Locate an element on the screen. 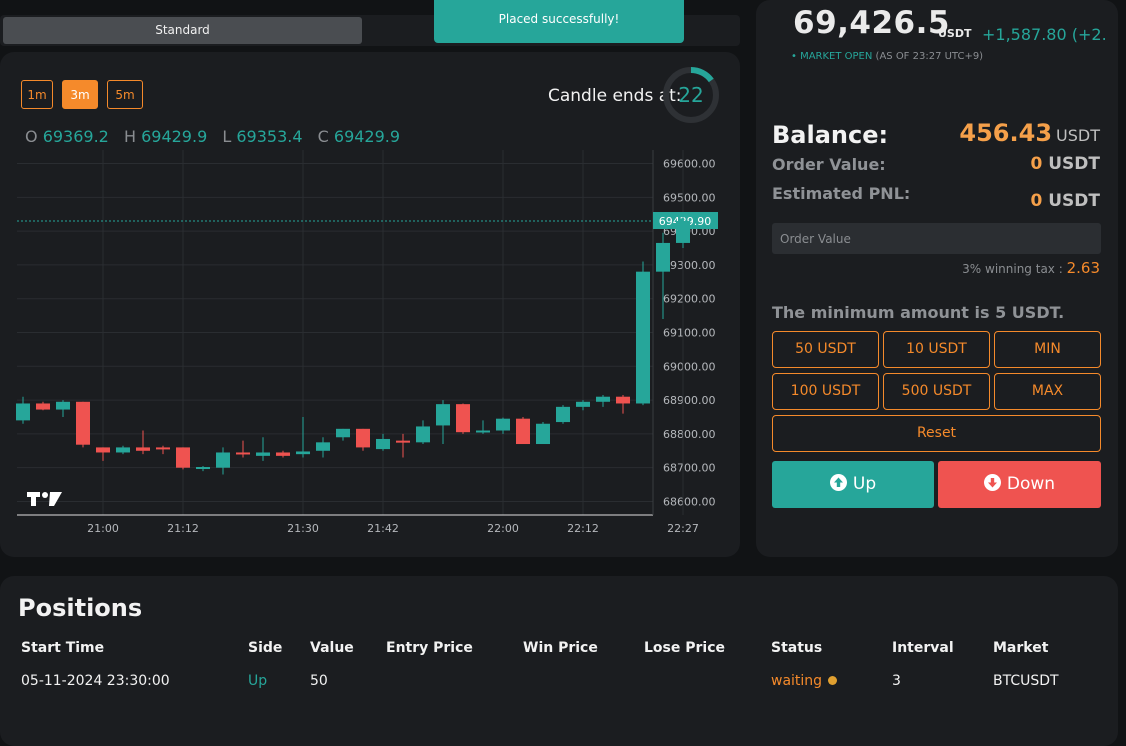 The height and width of the screenshot is (746, 1126). amount-max-button: MAX is located at coordinates (1047, 391).